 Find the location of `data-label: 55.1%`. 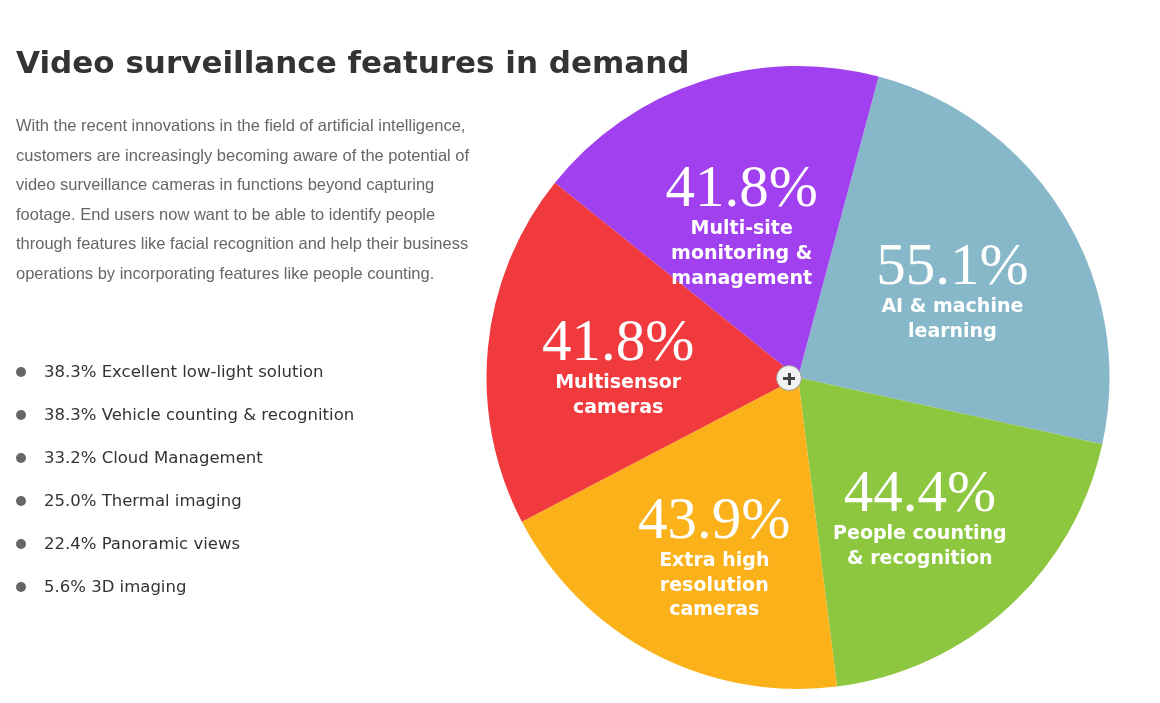

data-label: 55.1% is located at coordinates (952, 263).